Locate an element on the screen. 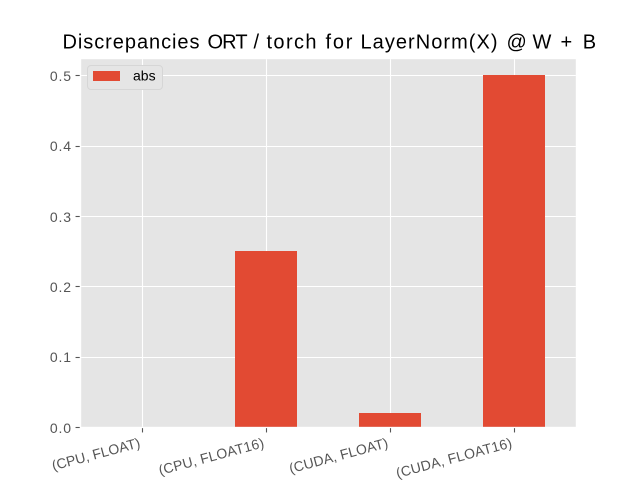  svg-text: 0.2 is located at coordinates (61, 287).